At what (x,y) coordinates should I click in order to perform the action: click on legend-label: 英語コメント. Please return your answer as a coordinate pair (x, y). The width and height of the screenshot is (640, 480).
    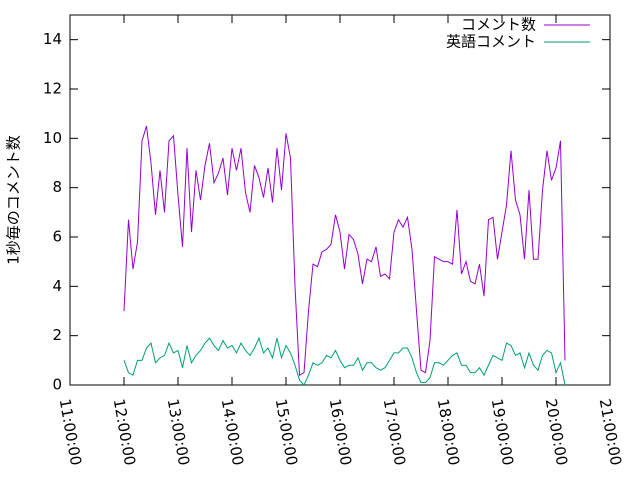
    Looking at the image, I should click on (491, 42).